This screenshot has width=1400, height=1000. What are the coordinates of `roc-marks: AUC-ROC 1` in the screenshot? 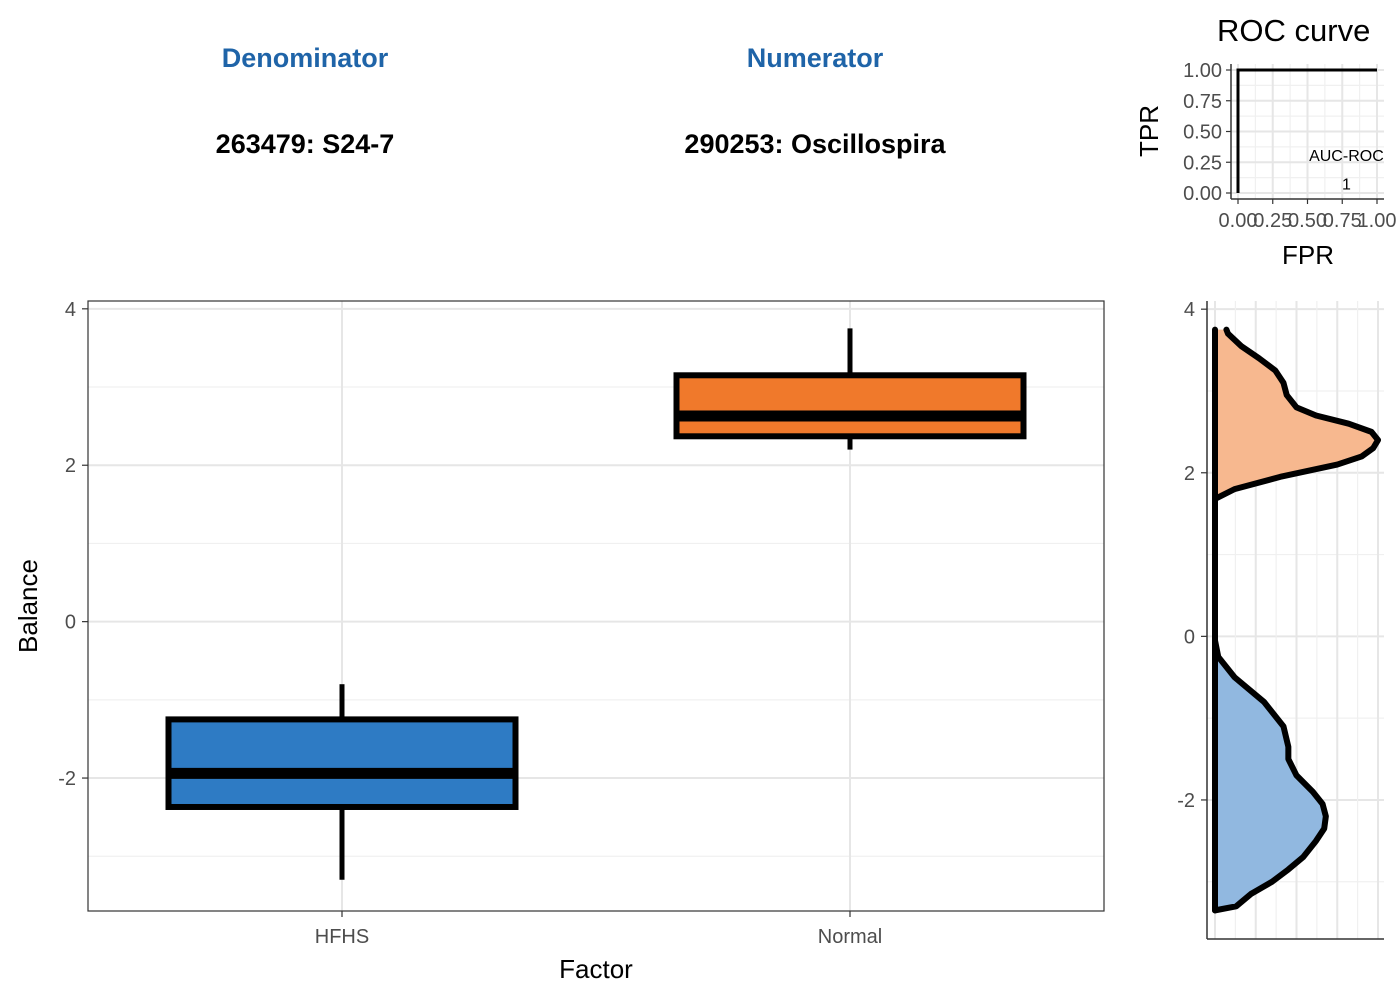 It's located at (1310, 130).